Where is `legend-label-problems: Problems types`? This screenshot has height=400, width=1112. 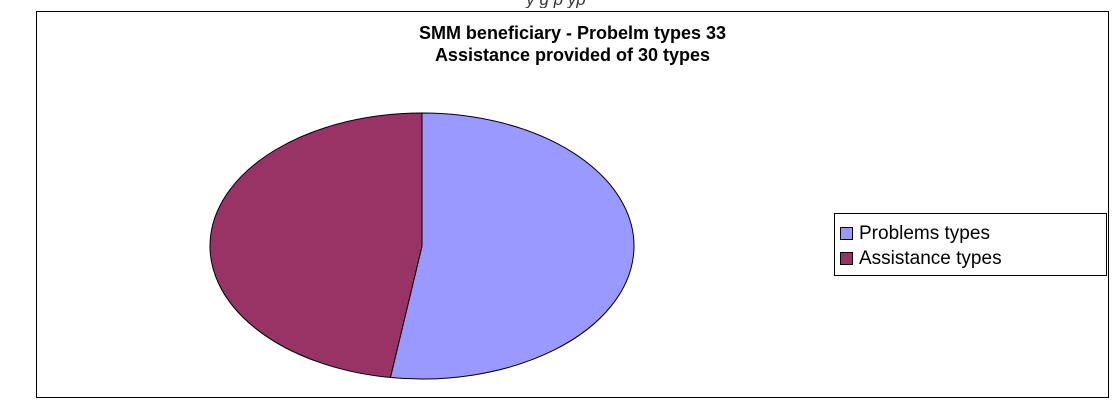 legend-label-problems: Problems types is located at coordinates (924, 233).